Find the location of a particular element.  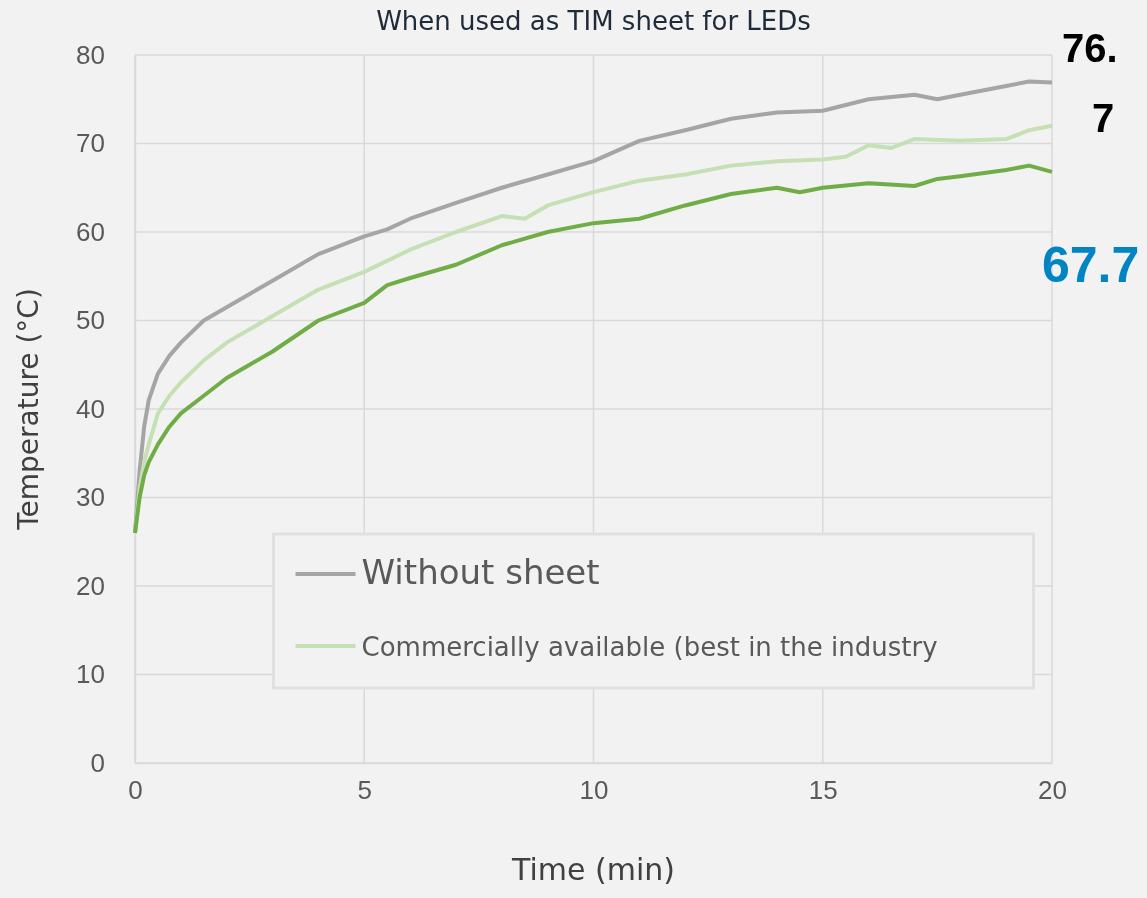

annotation: 67.7 is located at coordinates (1091, 265).